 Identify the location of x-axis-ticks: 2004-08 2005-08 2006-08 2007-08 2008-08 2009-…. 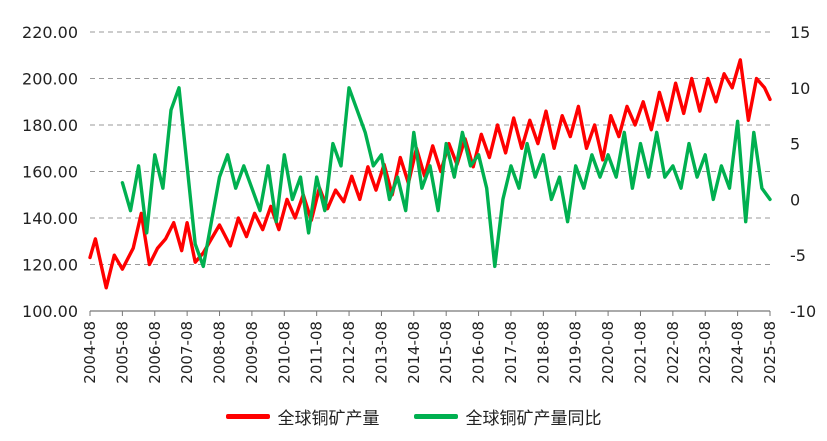
(430, 347).